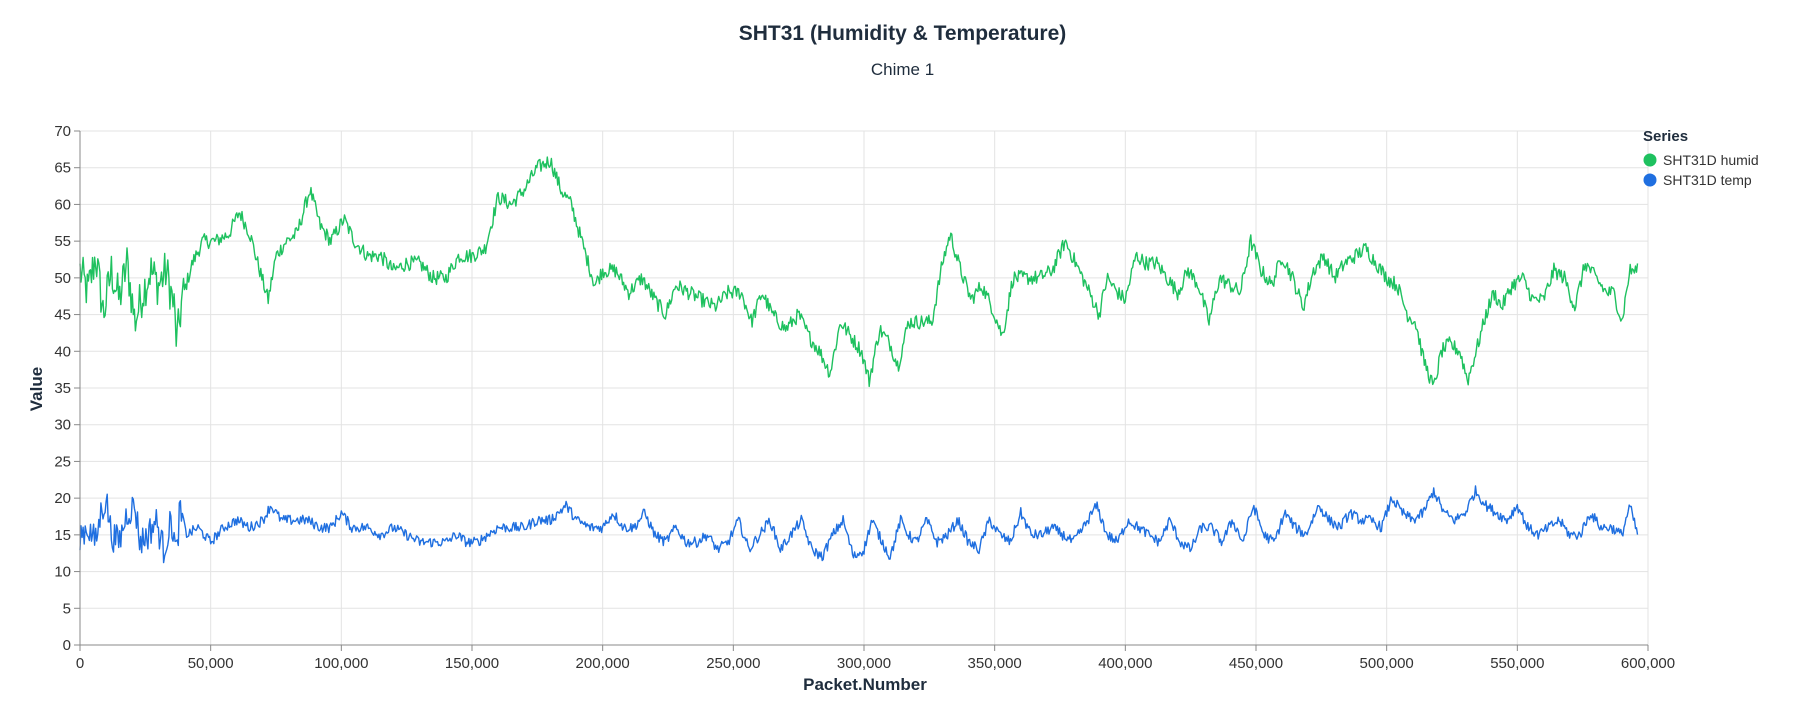 This screenshot has width=1805, height=704. I want to click on y-tick-label: 5, so click(67, 608).